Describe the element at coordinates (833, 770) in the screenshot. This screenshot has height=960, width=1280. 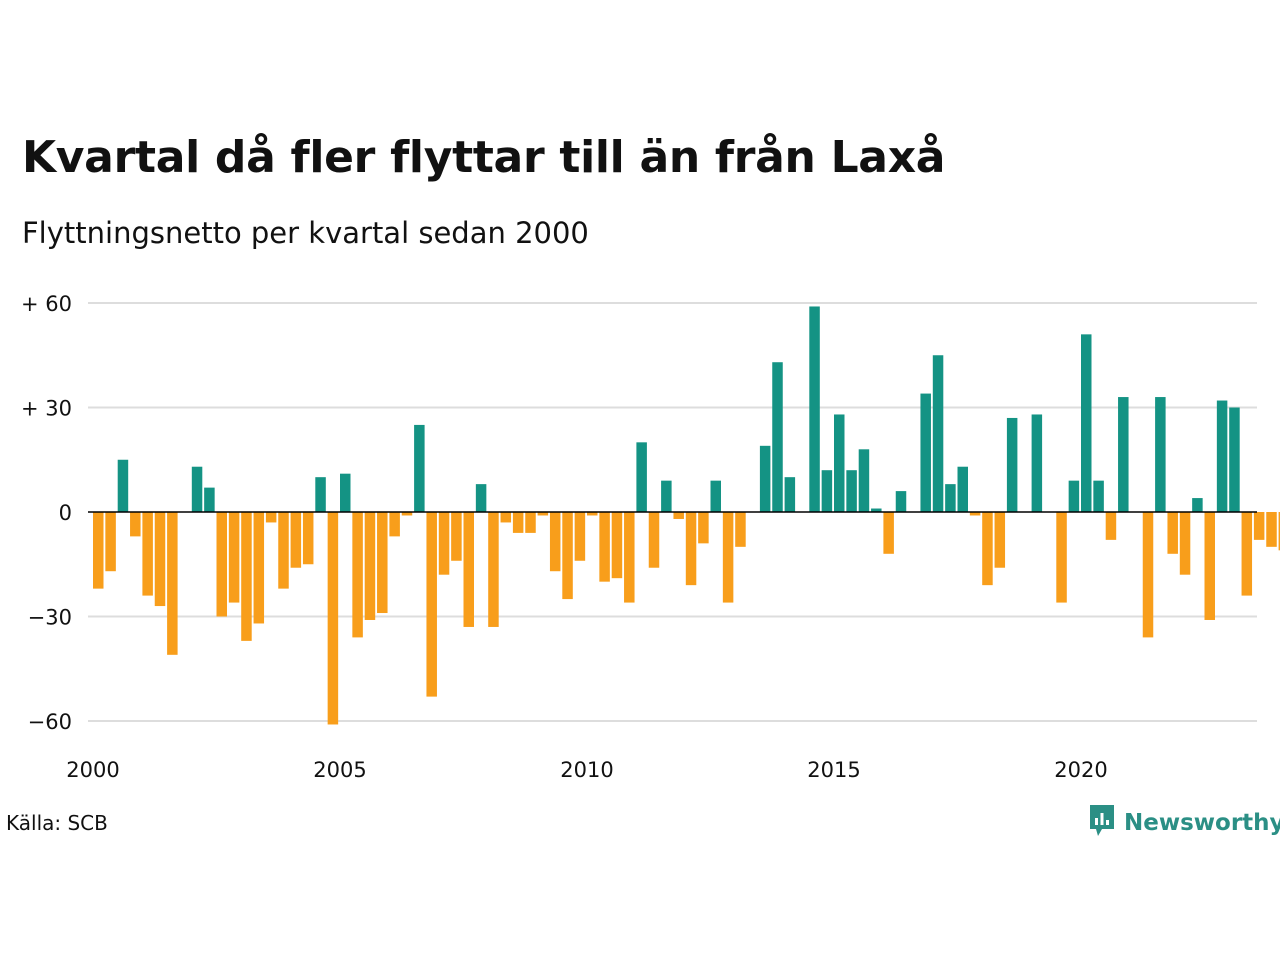
I see `x-tick-label: 2015` at that location.